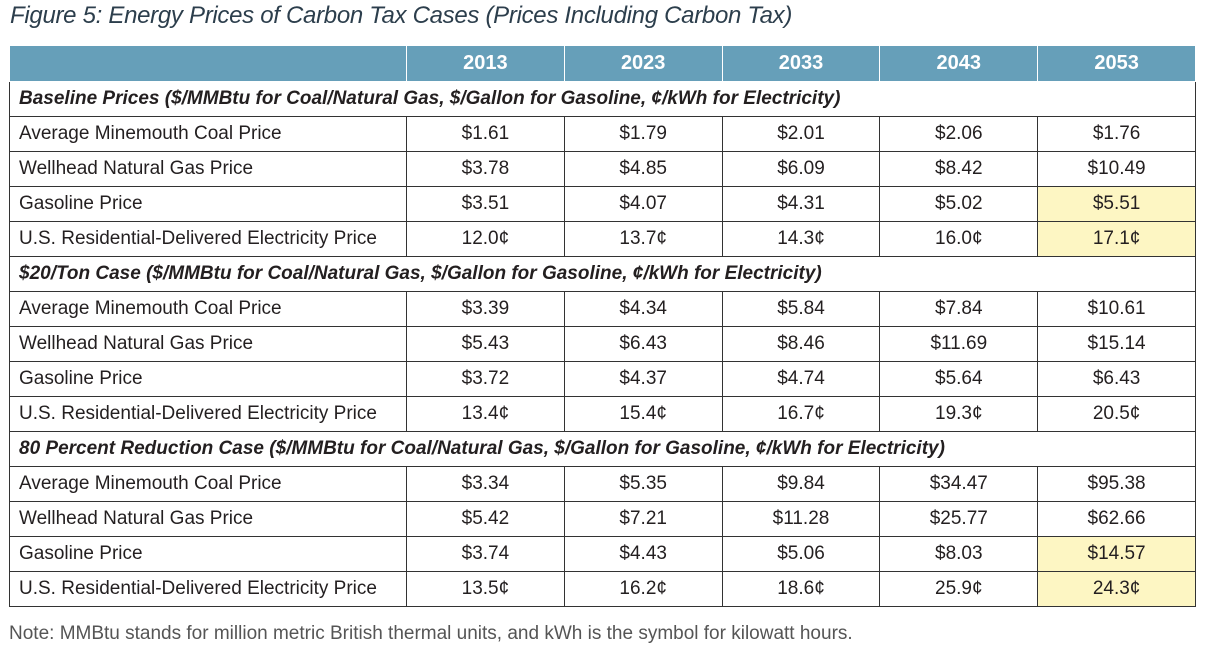 Image resolution: width=1207 pixels, height=664 pixels. I want to click on price-cell: $3.39, so click(485, 309).